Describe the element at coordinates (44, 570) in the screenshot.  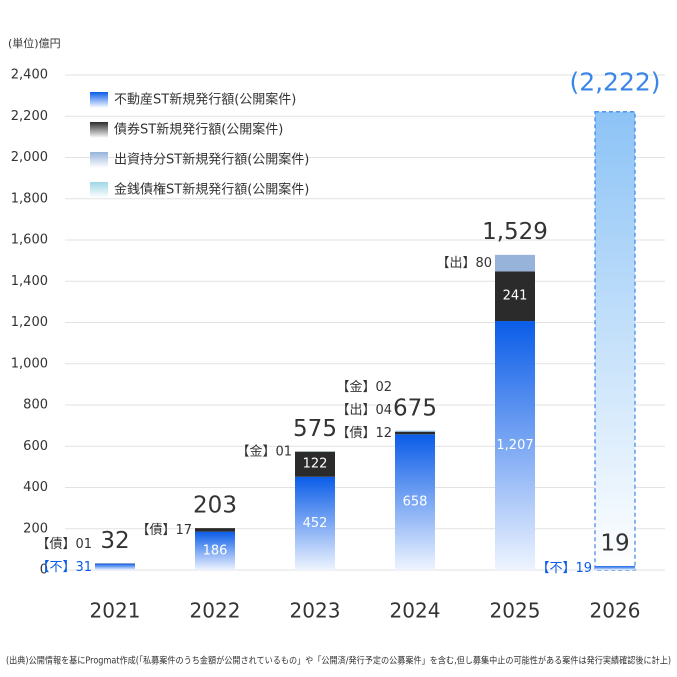
I see `y-tick-label: 0` at that location.